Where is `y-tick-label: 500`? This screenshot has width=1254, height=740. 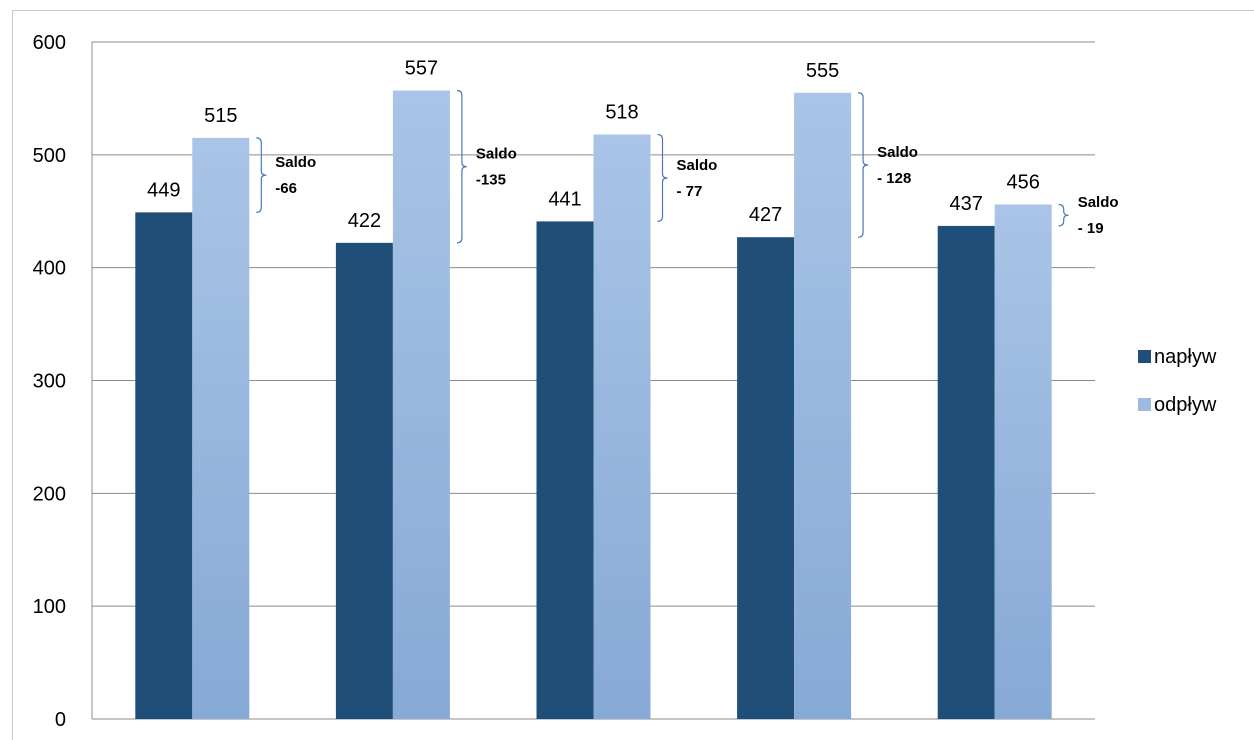
y-tick-label: 500 is located at coordinates (49, 156).